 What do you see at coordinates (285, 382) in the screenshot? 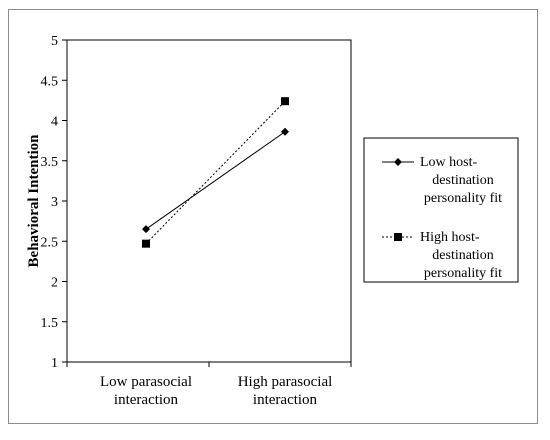
I see `x-category-label: High parasocial` at bounding box center [285, 382].